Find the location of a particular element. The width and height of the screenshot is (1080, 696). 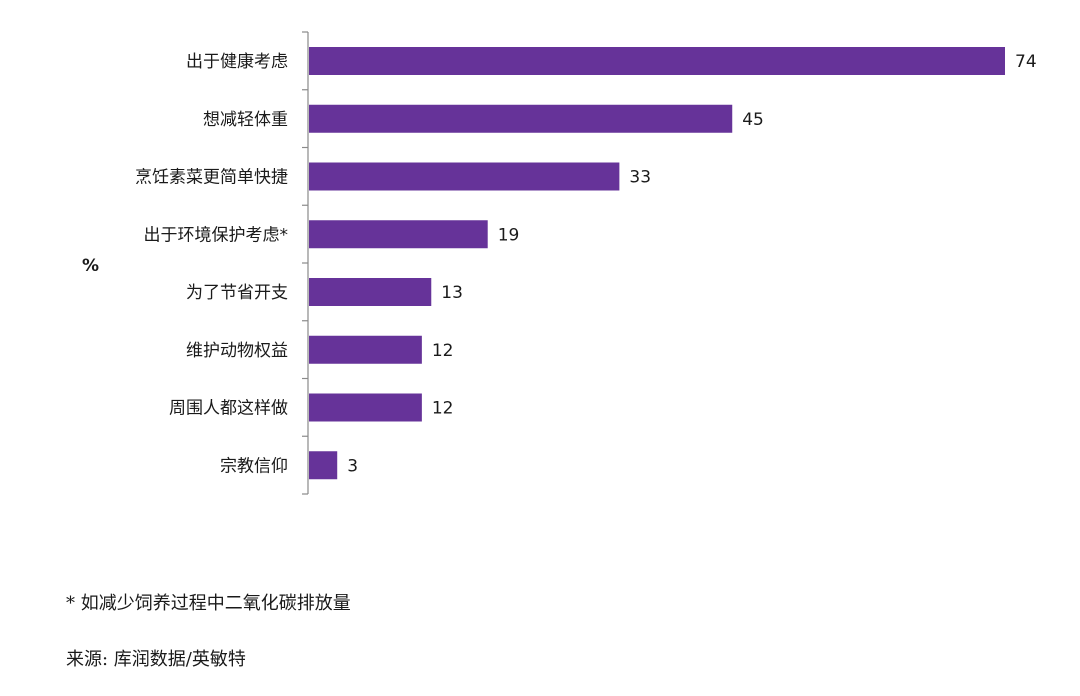

value-label: 33 is located at coordinates (640, 178).